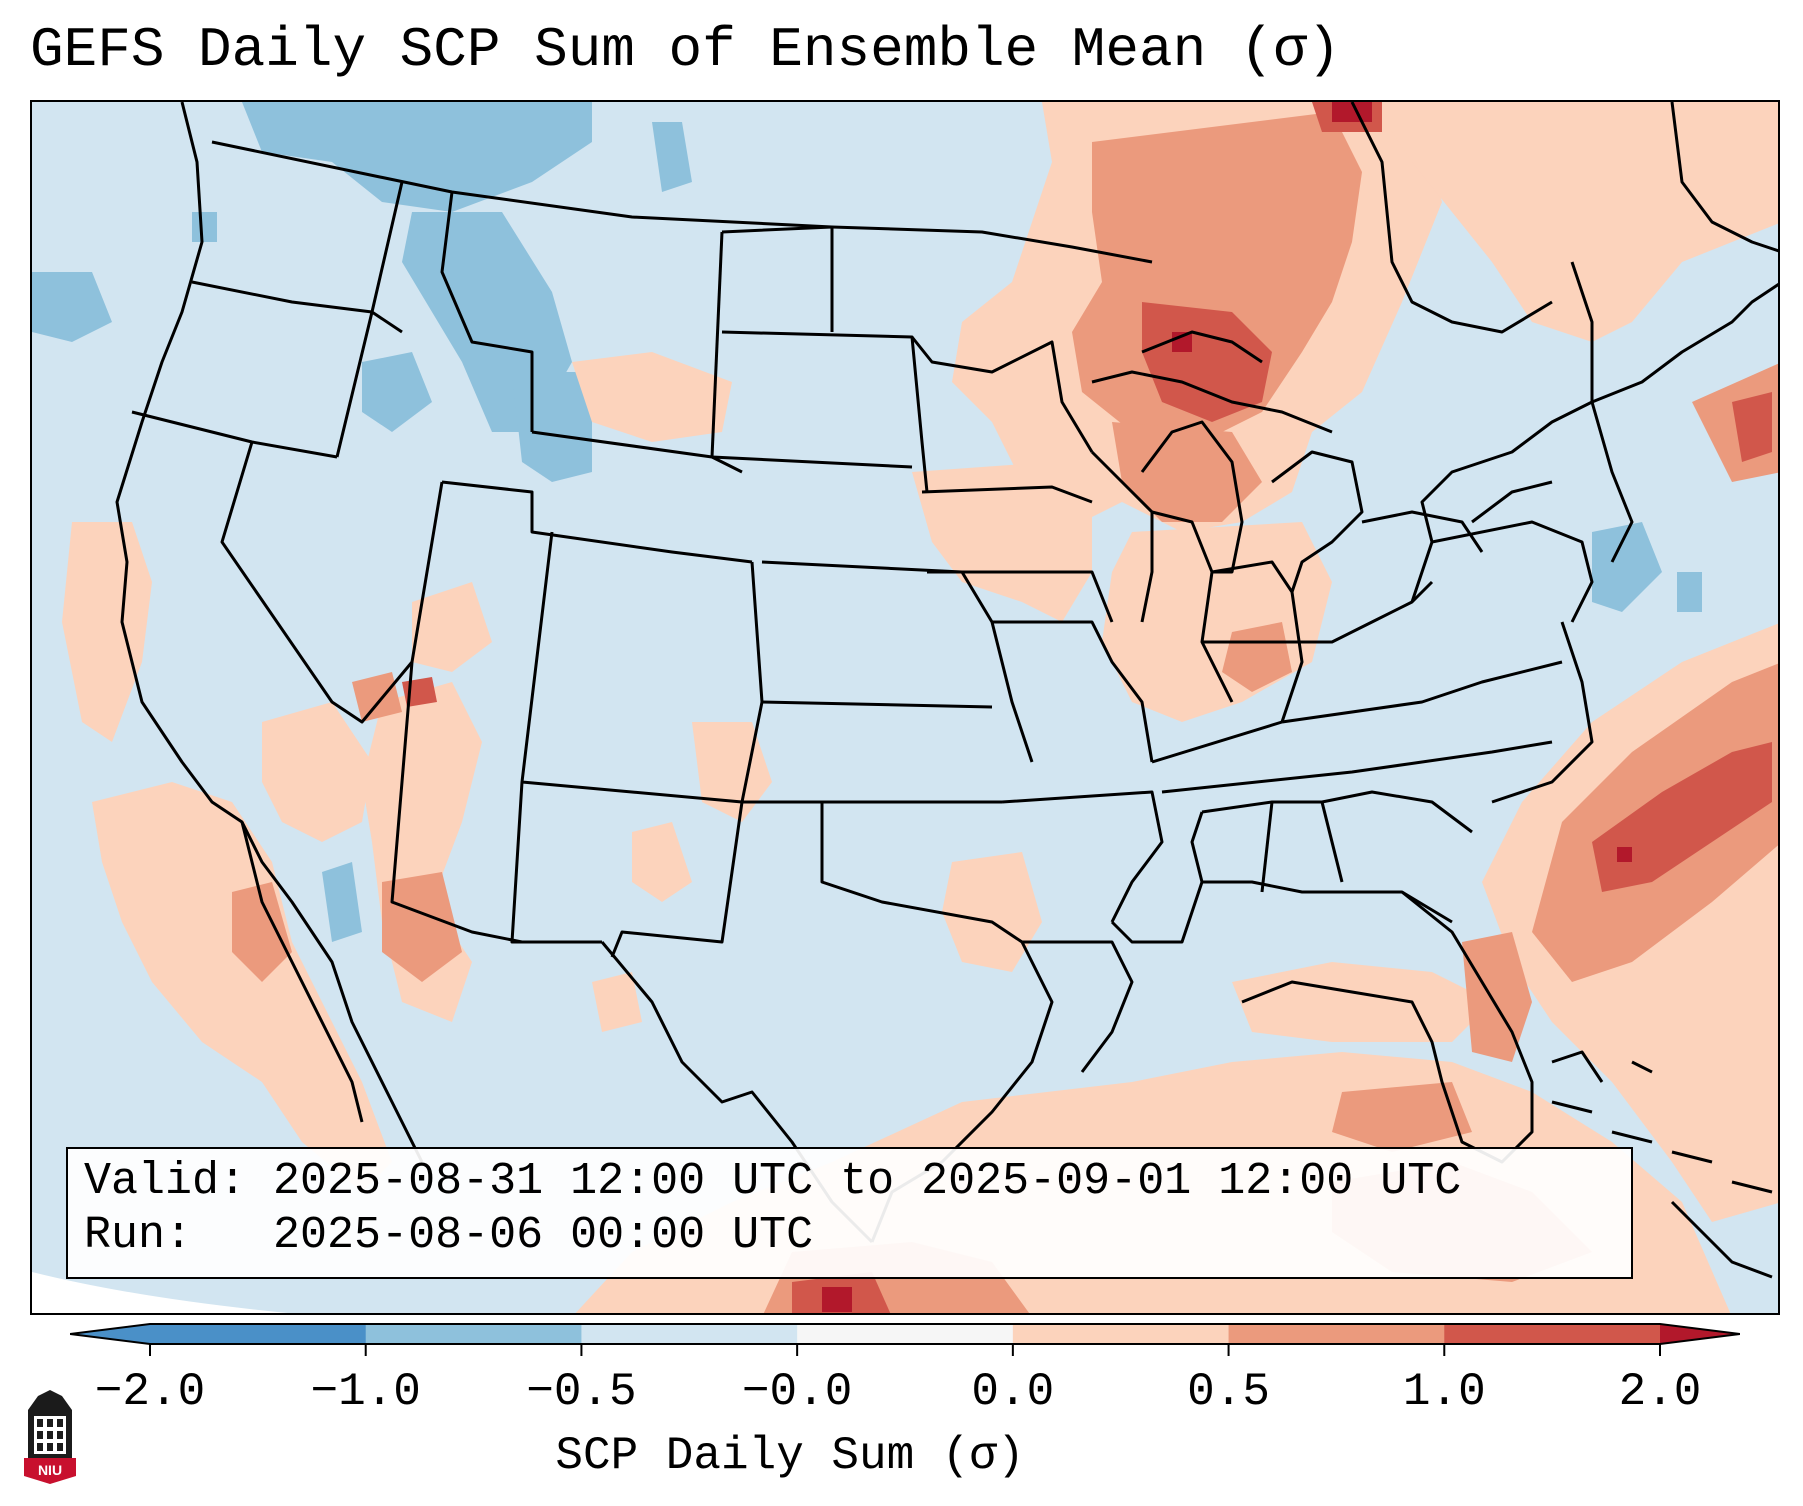 The width and height of the screenshot is (1803, 1506). What do you see at coordinates (160, 1292) in the screenshot?
I see `out-of-domain-area` at bounding box center [160, 1292].